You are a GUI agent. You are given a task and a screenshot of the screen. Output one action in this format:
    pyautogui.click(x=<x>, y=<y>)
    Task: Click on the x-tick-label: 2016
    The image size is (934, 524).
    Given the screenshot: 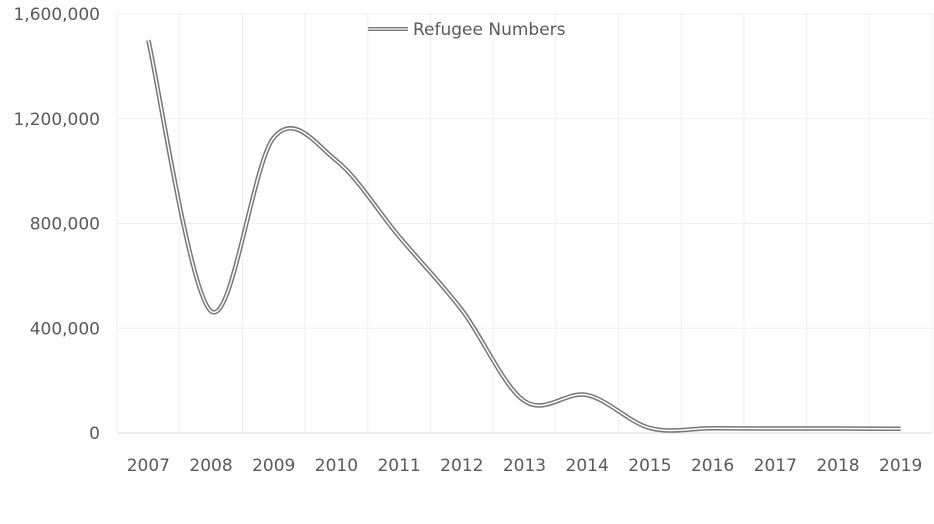 What is the action you would take?
    pyautogui.click(x=712, y=466)
    